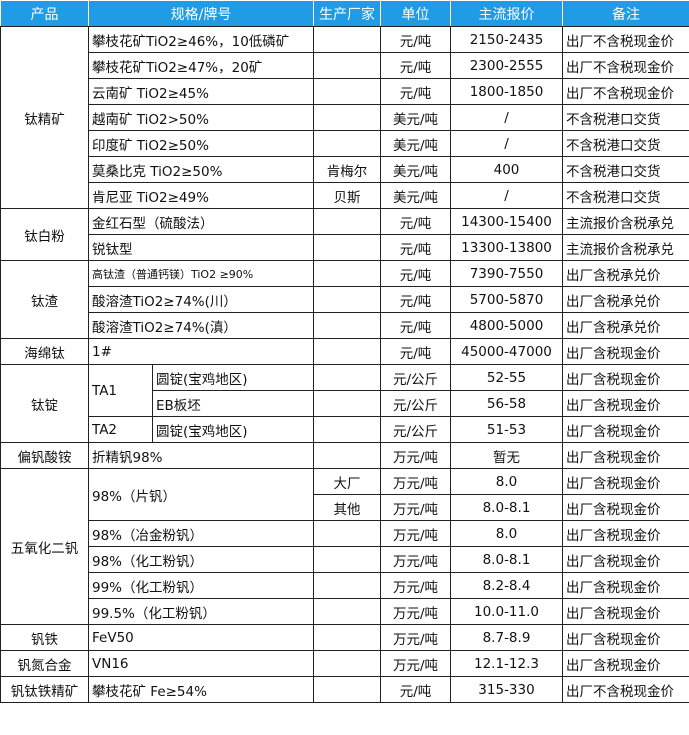 The width and height of the screenshot is (689, 735). Describe the element at coordinates (345, 91) in the screenshot. I see `table-row: 云南矿 TiO2≥45% 元/吨 1800-1850 出厂不含税现金价` at that location.